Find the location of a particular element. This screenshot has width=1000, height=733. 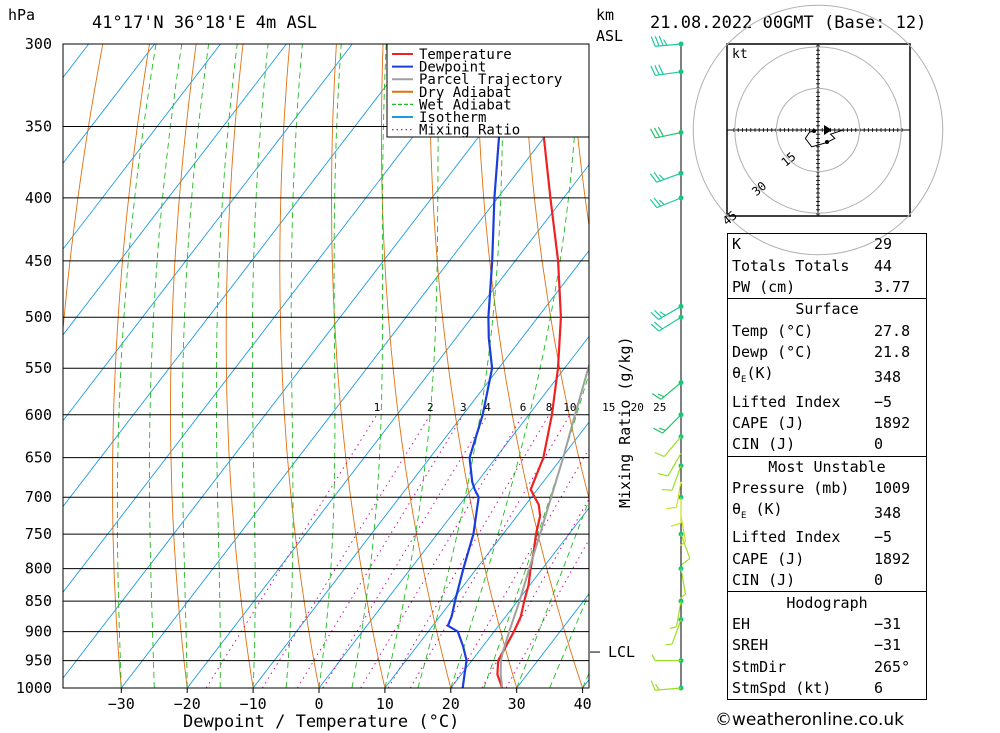

surface-cape-value: 1892 is located at coordinates (898, 423).